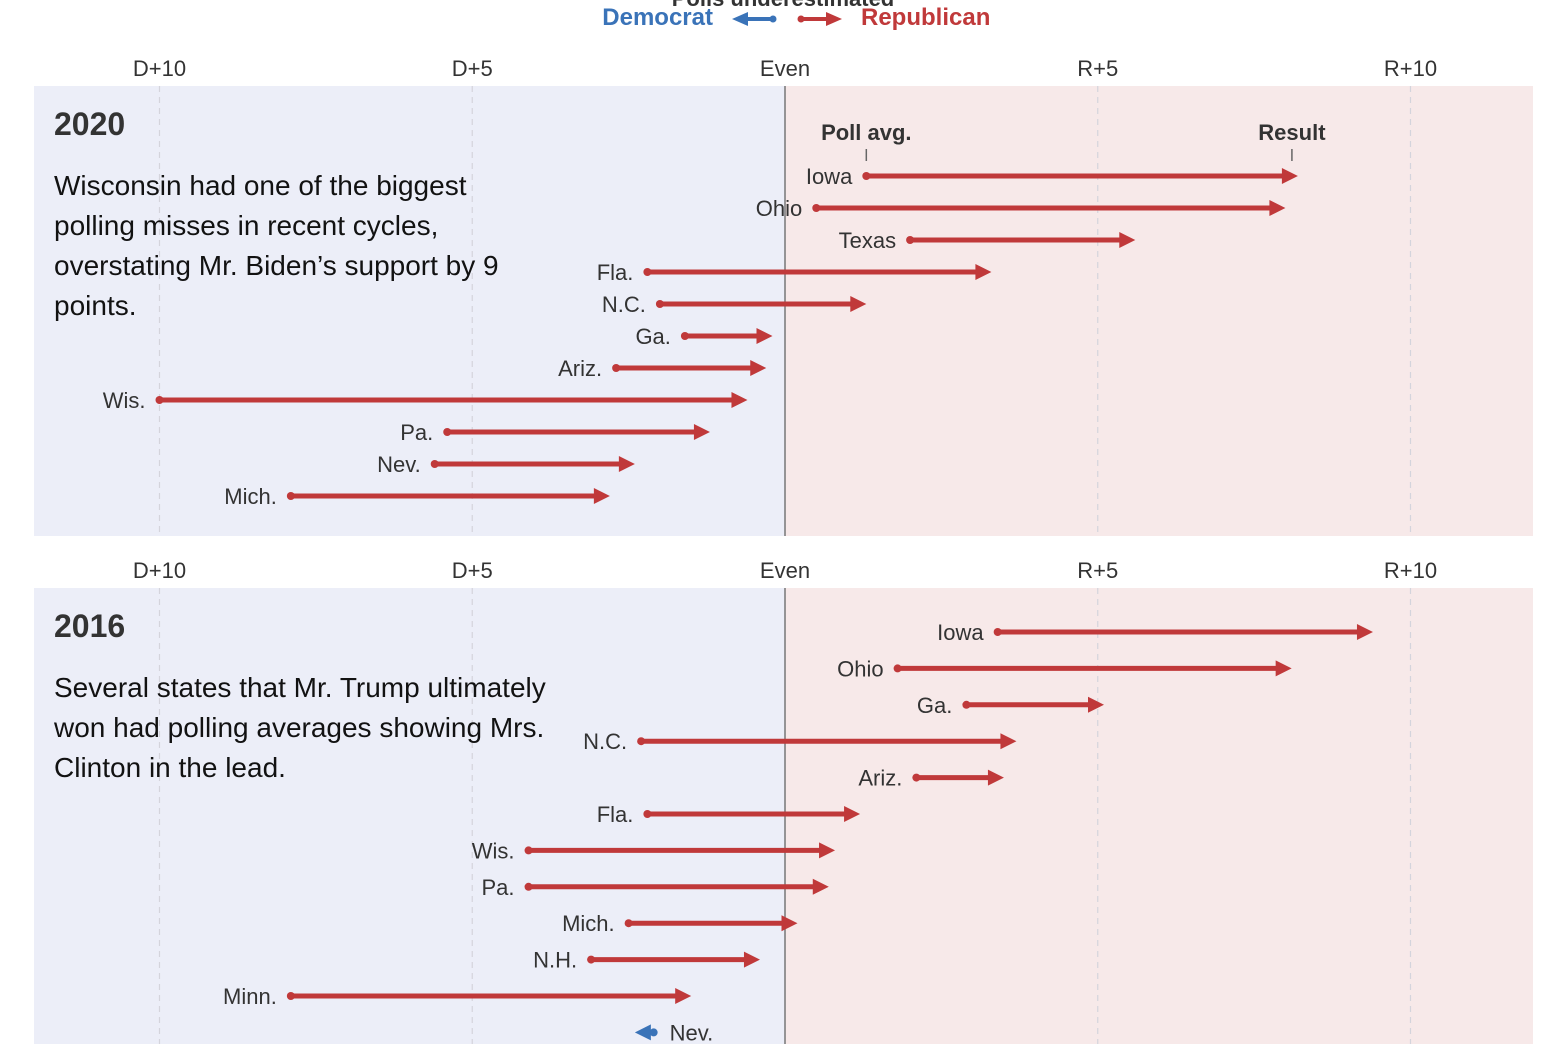  I want to click on arrow-Nev.: Nev., so click(674, 1032).